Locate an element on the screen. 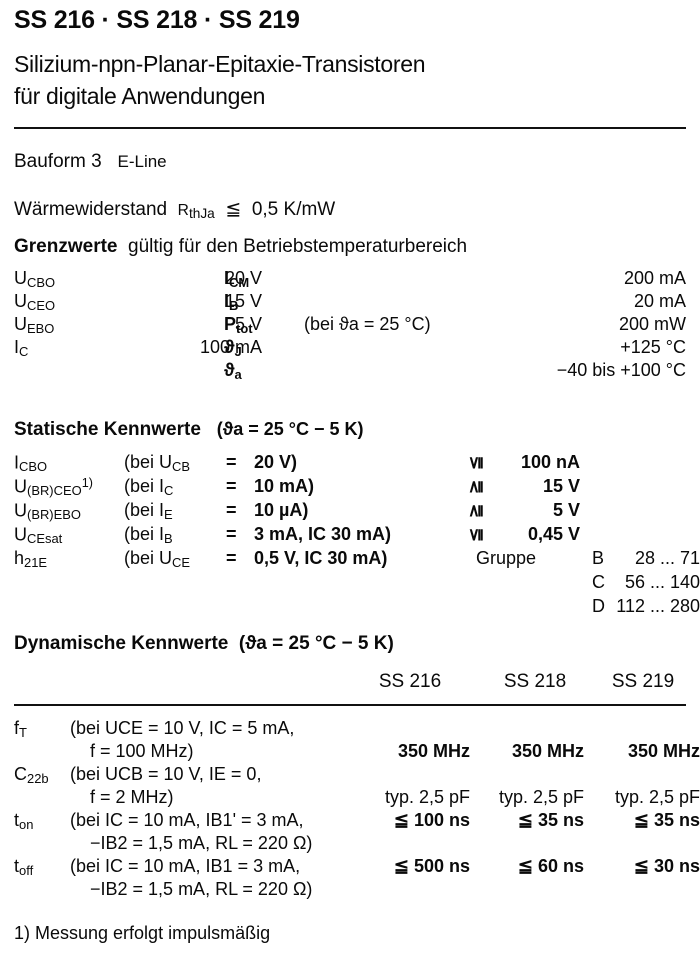 The width and height of the screenshot is (700, 954). static-symbol: UCEsat is located at coordinates (38, 535).